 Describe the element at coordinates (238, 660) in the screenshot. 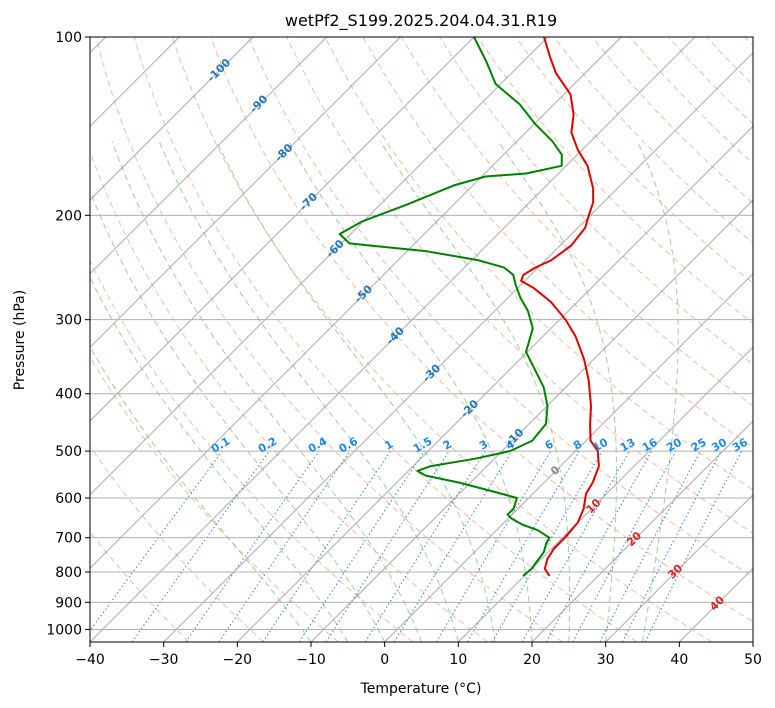

I see `x-tick-label: −20` at that location.